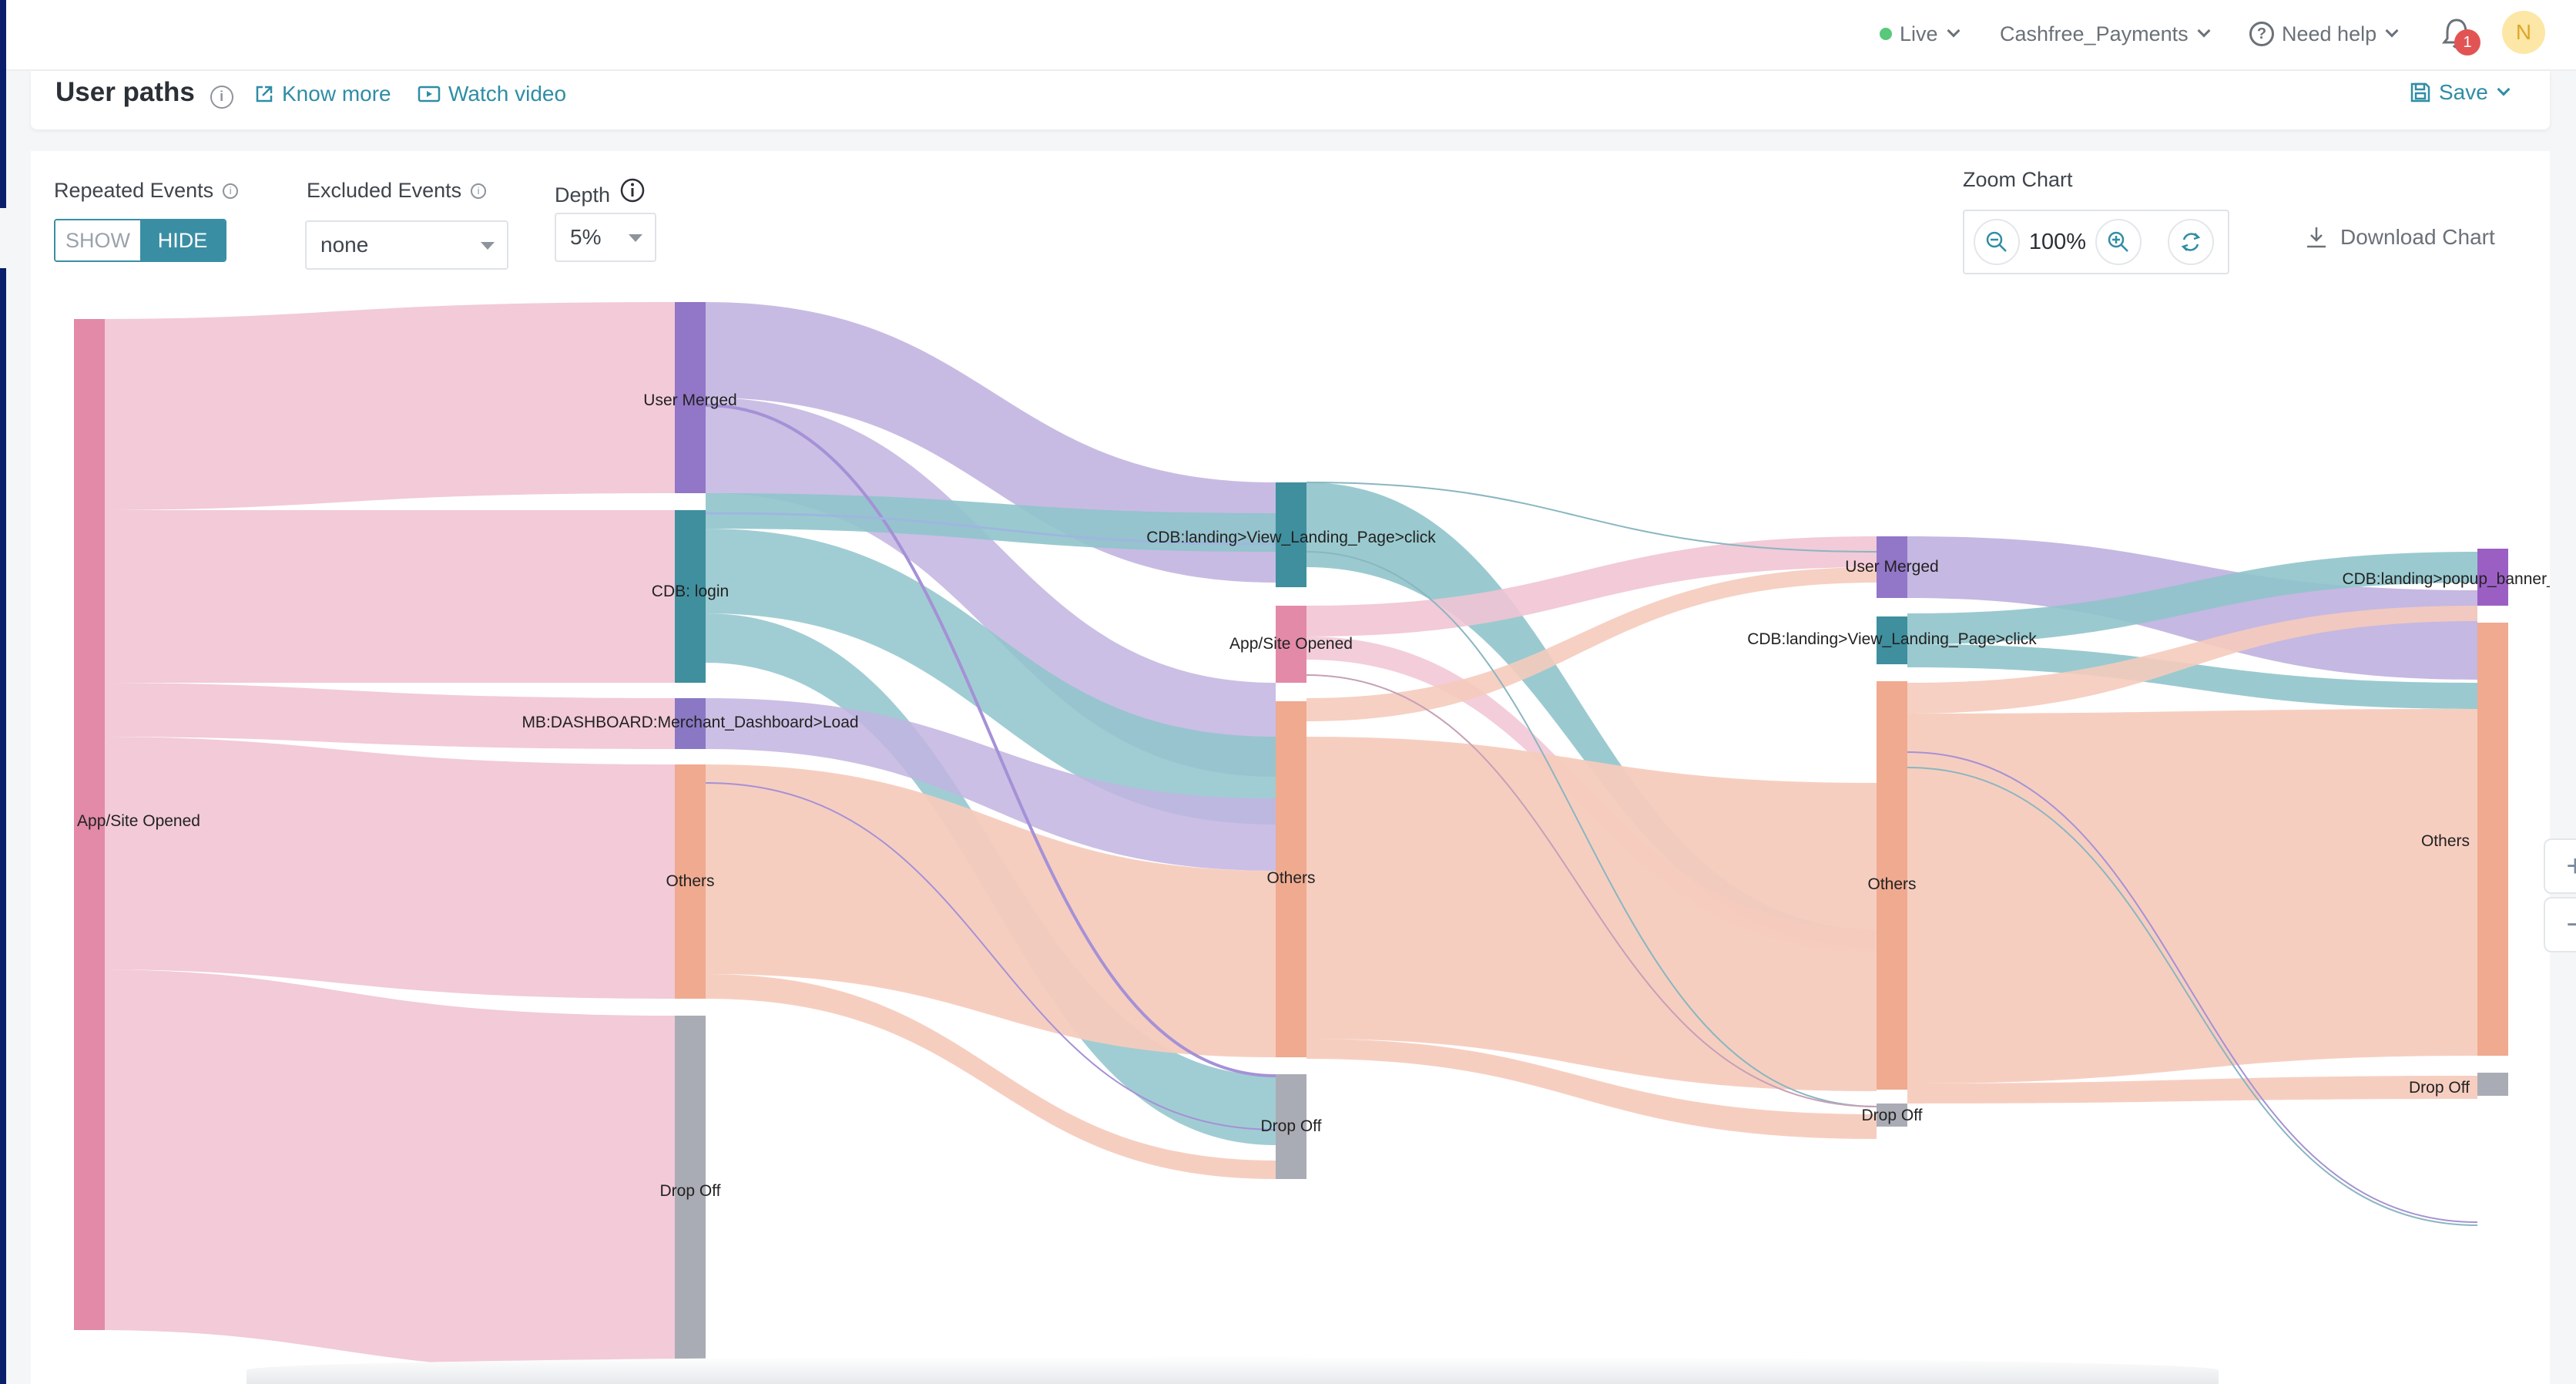  I want to click on info-icon, so click(632, 190).